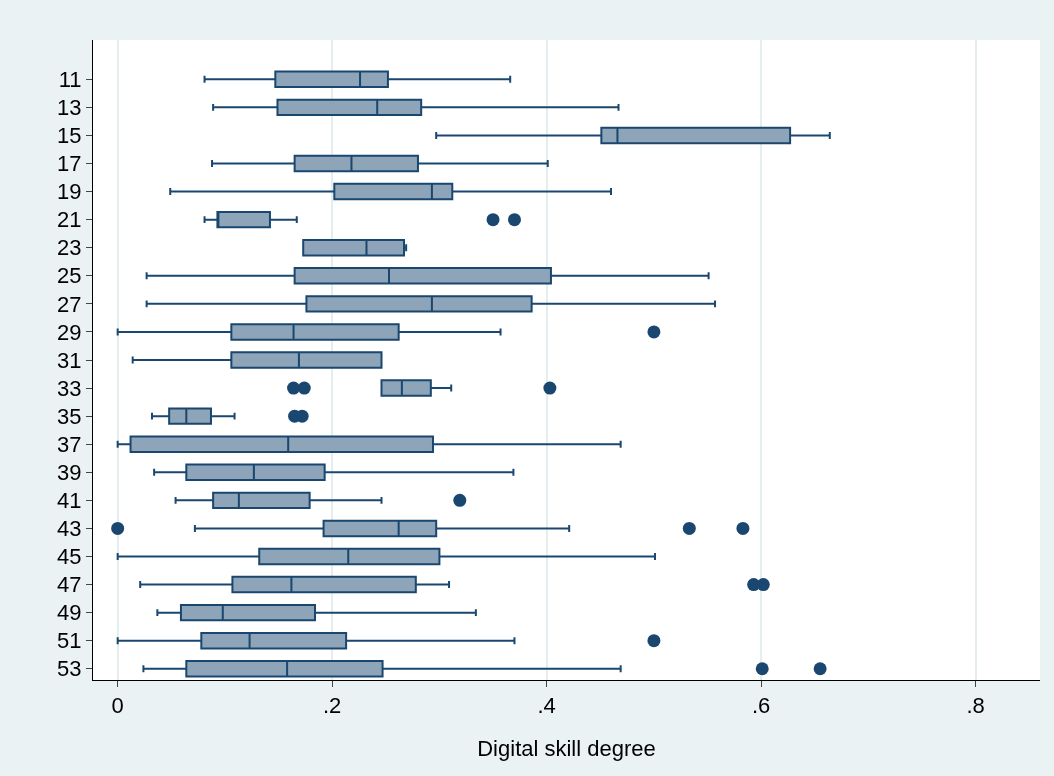  Describe the element at coordinates (69, 444) in the screenshot. I see `y-tick-label: 37` at that location.